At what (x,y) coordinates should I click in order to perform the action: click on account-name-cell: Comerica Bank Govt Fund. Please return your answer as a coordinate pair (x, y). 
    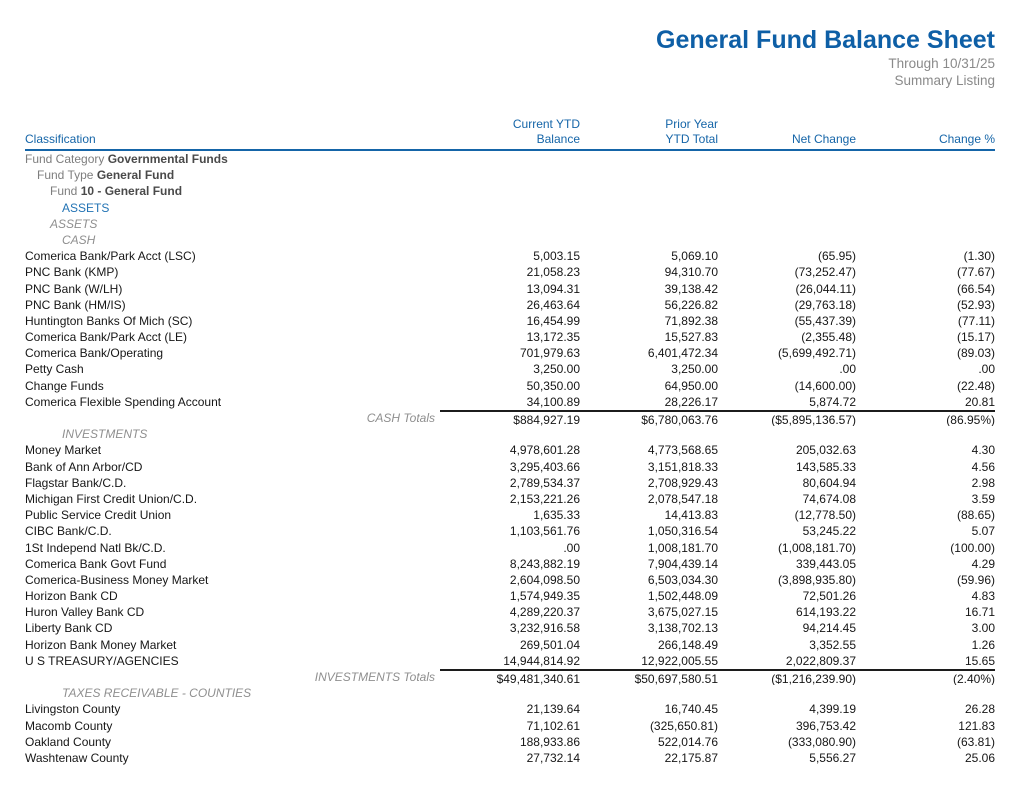
    Looking at the image, I should click on (96, 563).